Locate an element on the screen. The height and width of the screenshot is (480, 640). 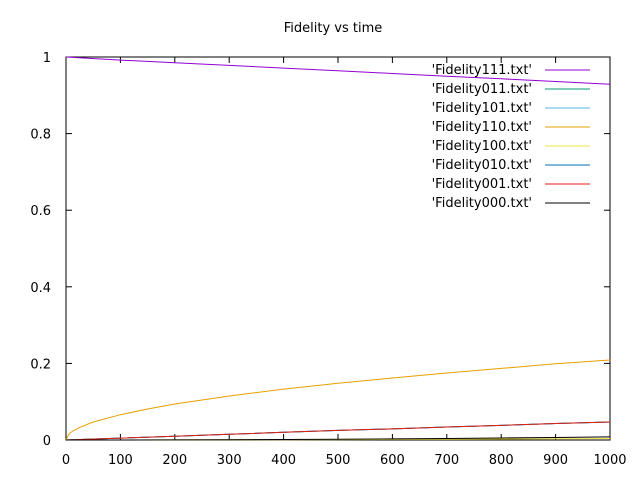
y-tick-label: 0.8 is located at coordinates (40, 135).